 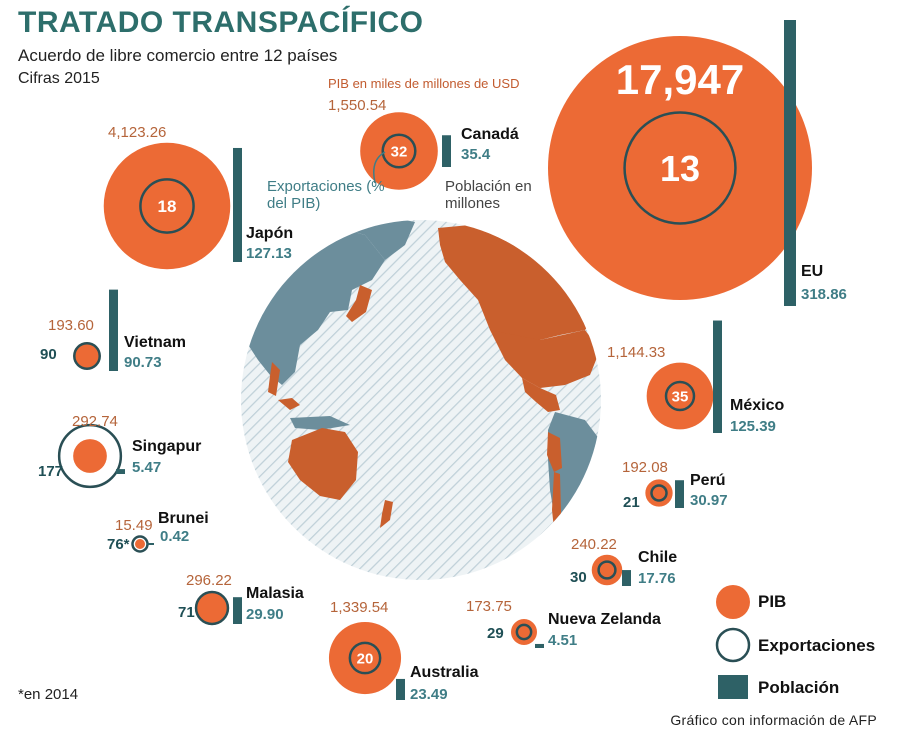 I want to click on land-mexico, so click(x=541, y=395).